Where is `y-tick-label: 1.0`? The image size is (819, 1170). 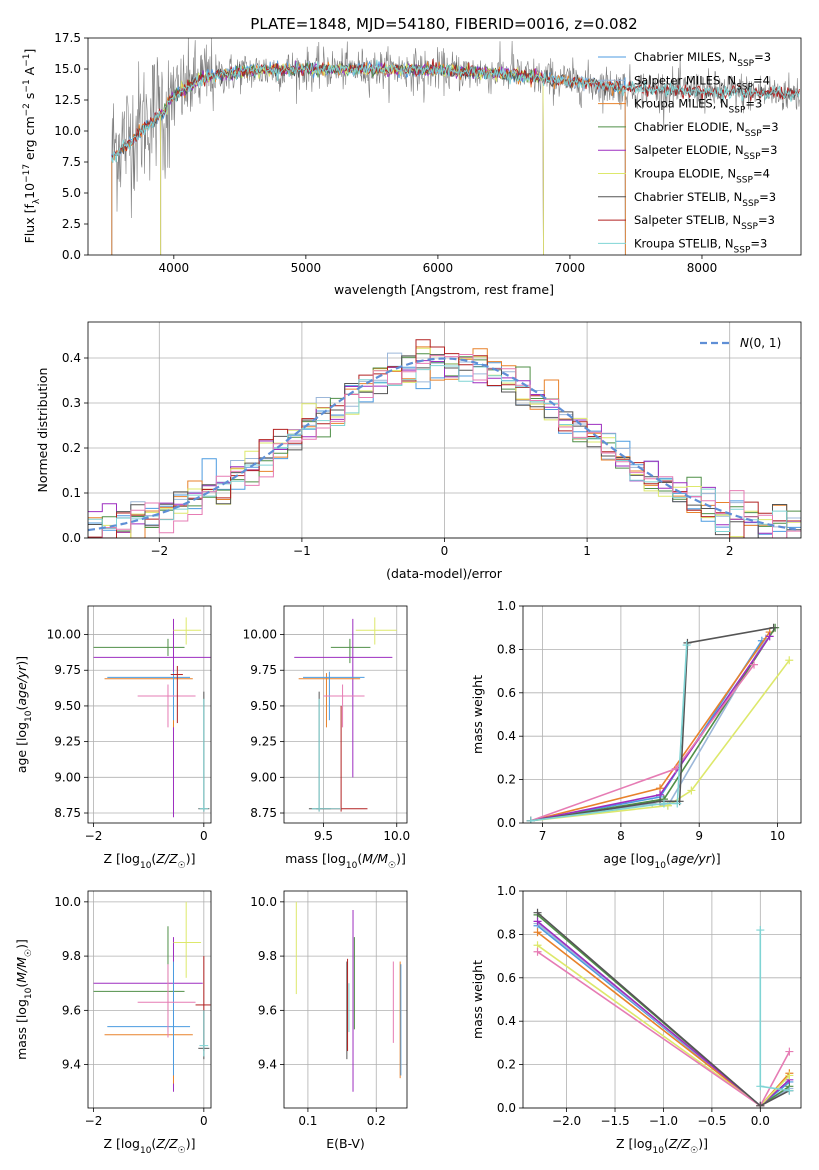 y-tick-label: 1.0 is located at coordinates (506, 606).